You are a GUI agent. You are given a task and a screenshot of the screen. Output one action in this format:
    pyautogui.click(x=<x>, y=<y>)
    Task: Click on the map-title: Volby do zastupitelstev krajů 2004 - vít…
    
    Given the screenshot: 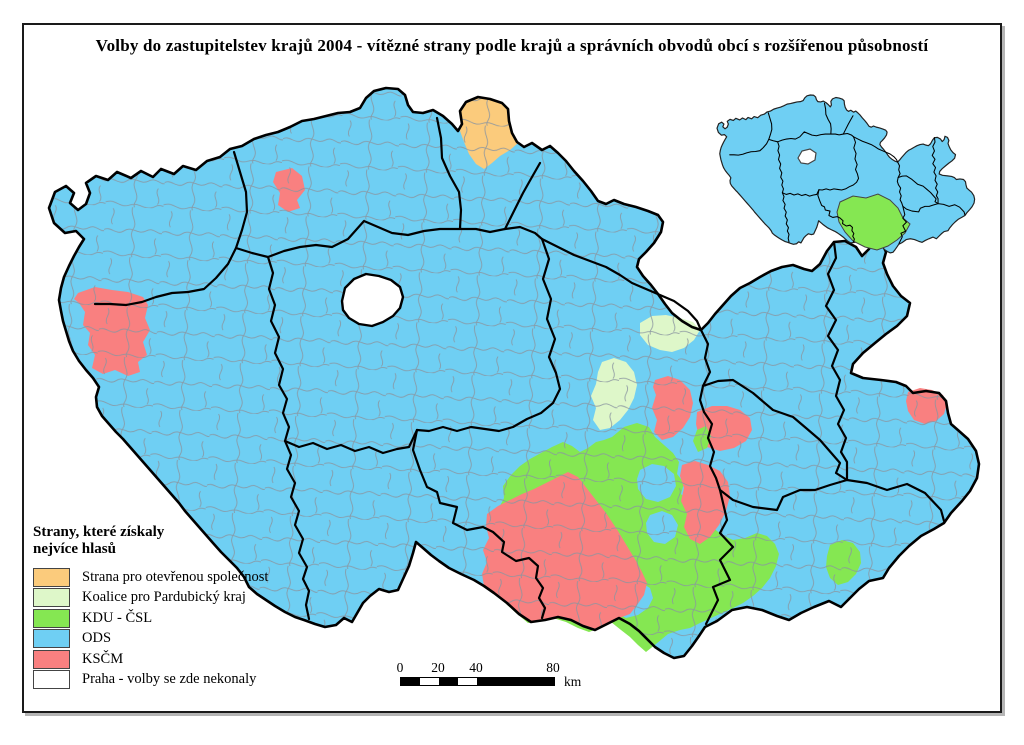 What is the action you would take?
    pyautogui.click(x=512, y=45)
    